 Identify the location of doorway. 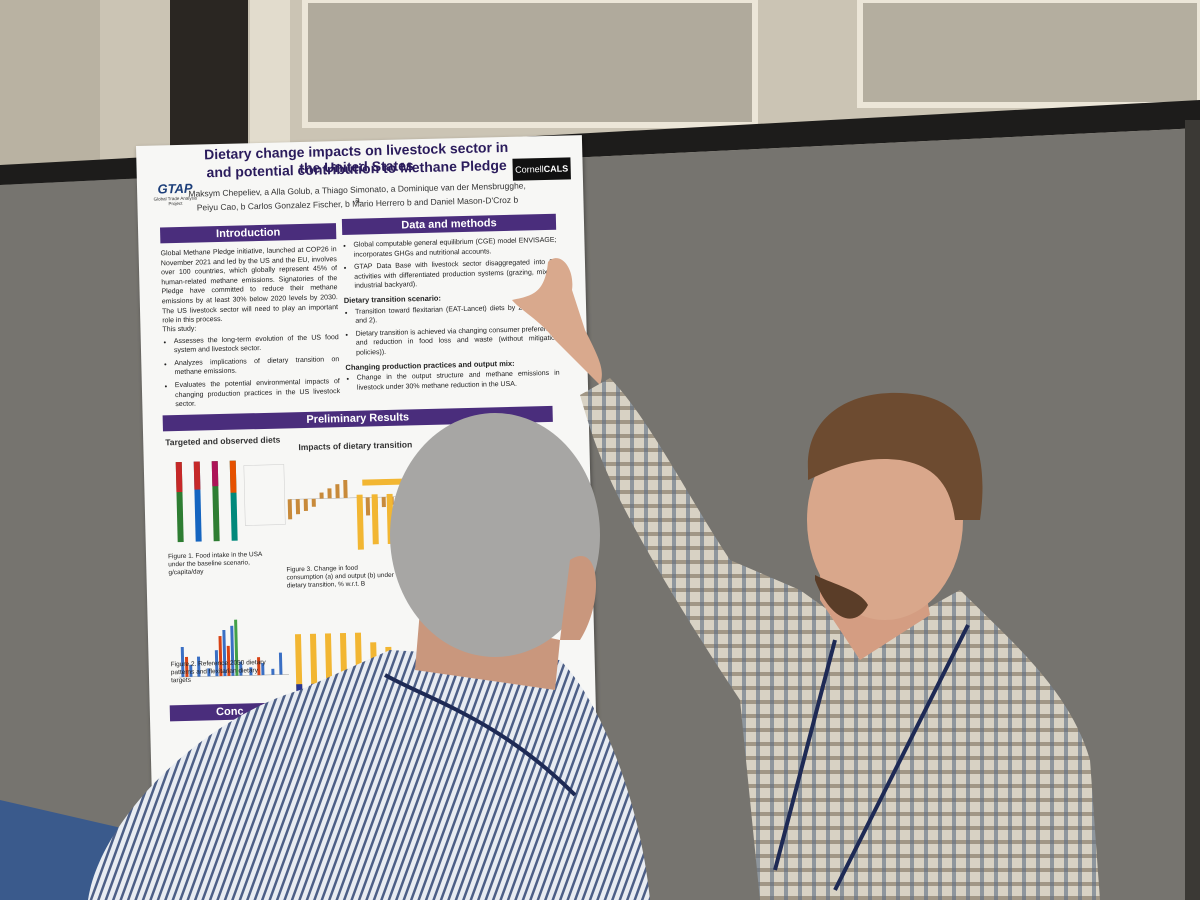
(209, 80).